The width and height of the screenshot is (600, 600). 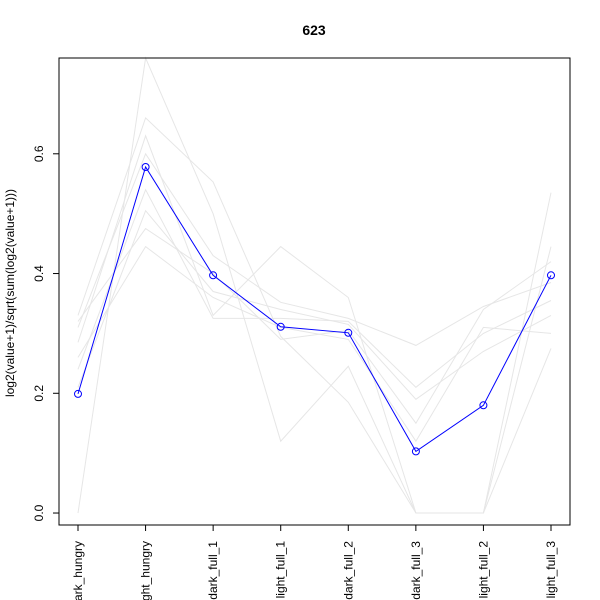 I want to click on x-tick-label: light_full_3, so click(x=551, y=570).